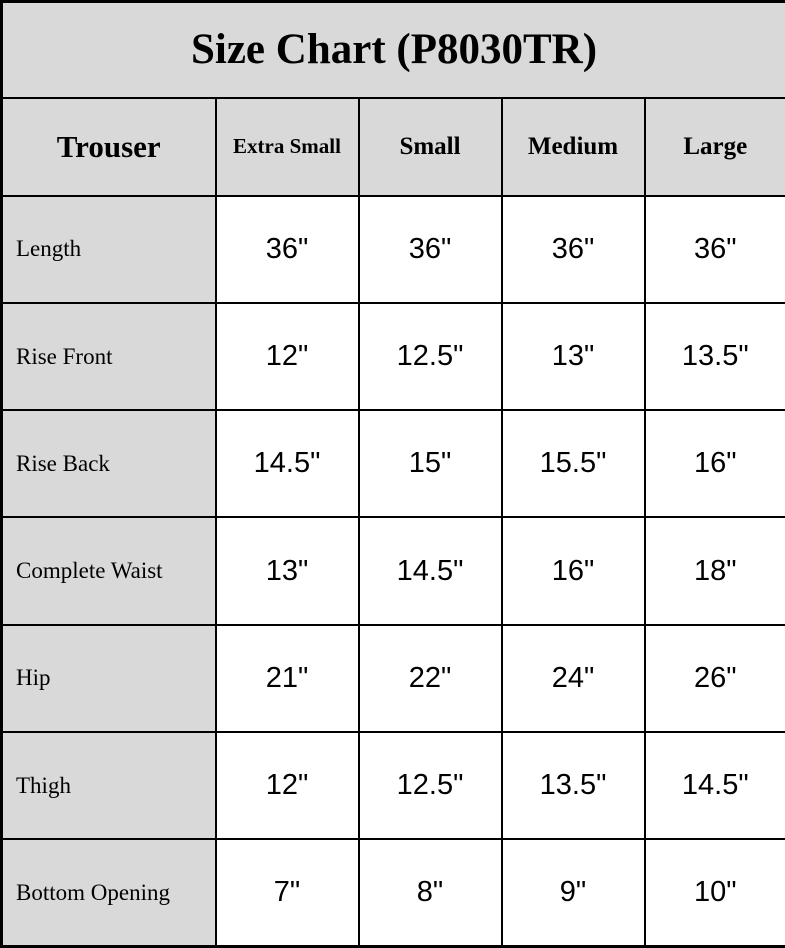 The height and width of the screenshot is (948, 785). I want to click on size-value-cell: 10", so click(714, 893).